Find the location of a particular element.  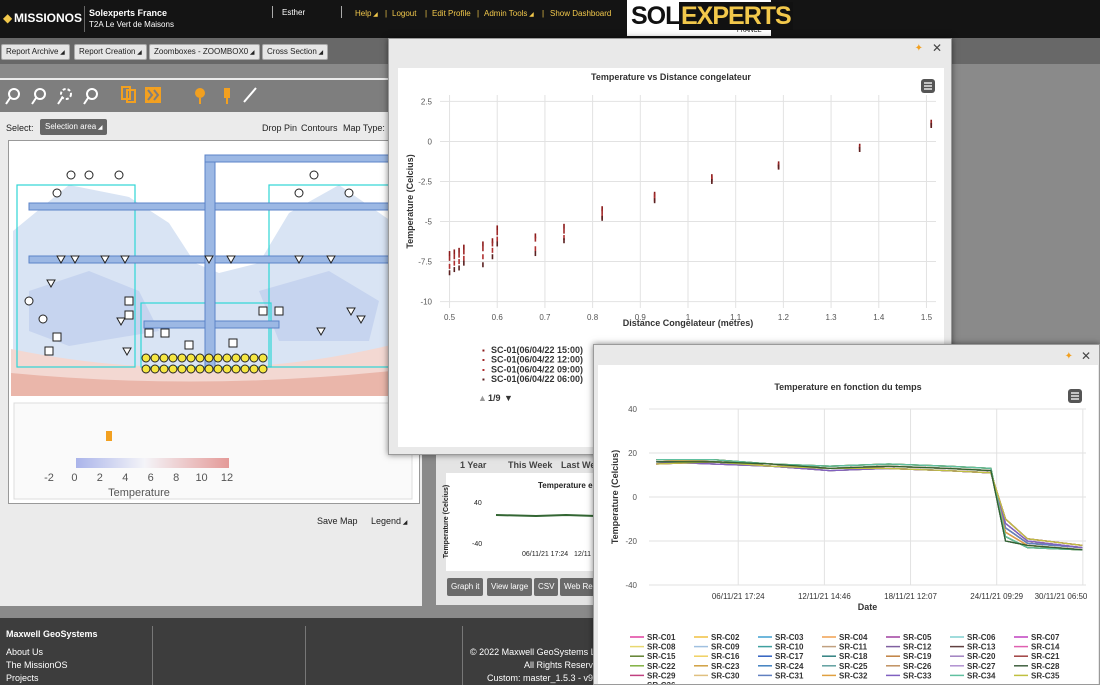

tab: This Week is located at coordinates (530, 465).